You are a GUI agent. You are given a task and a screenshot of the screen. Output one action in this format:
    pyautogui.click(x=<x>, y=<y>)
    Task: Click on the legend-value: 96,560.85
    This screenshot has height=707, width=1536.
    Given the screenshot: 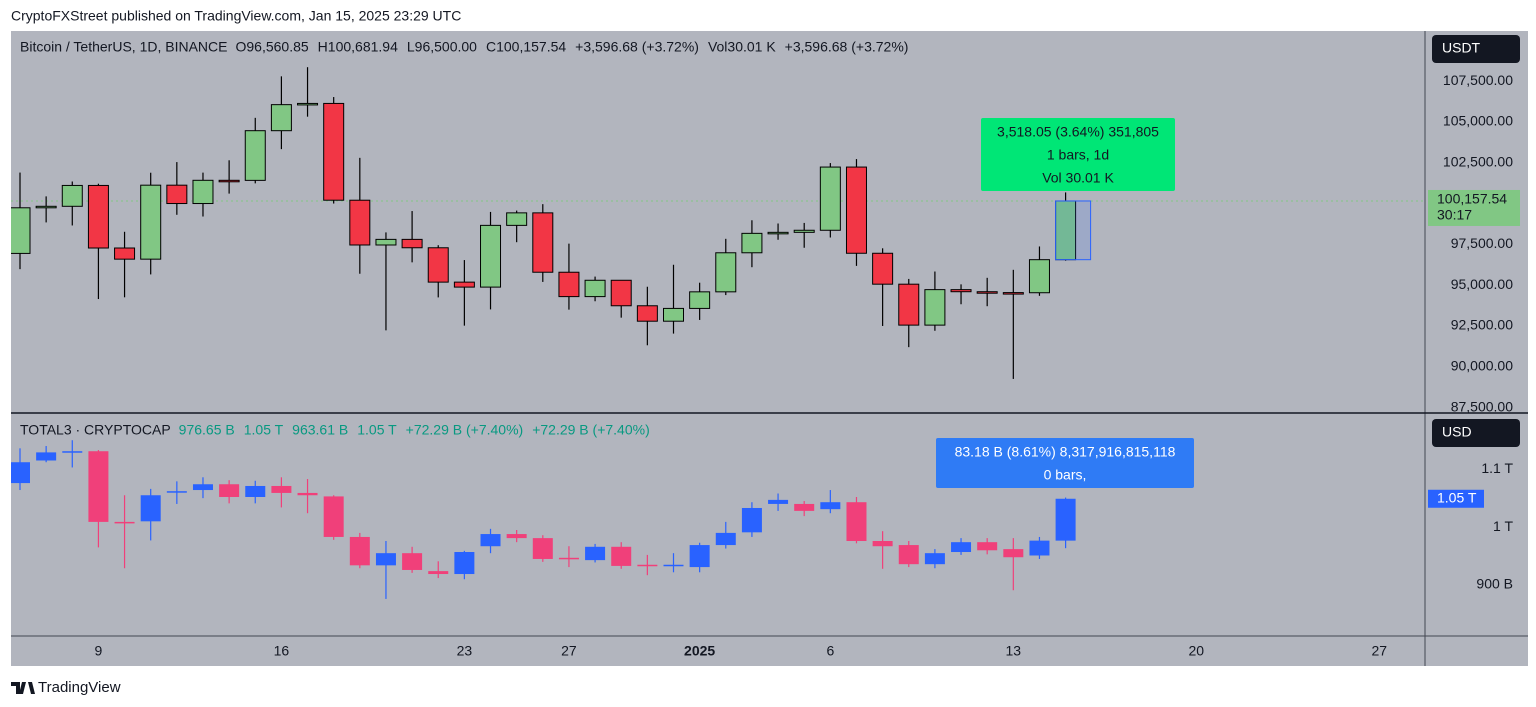 What is the action you would take?
    pyautogui.click(x=277, y=47)
    